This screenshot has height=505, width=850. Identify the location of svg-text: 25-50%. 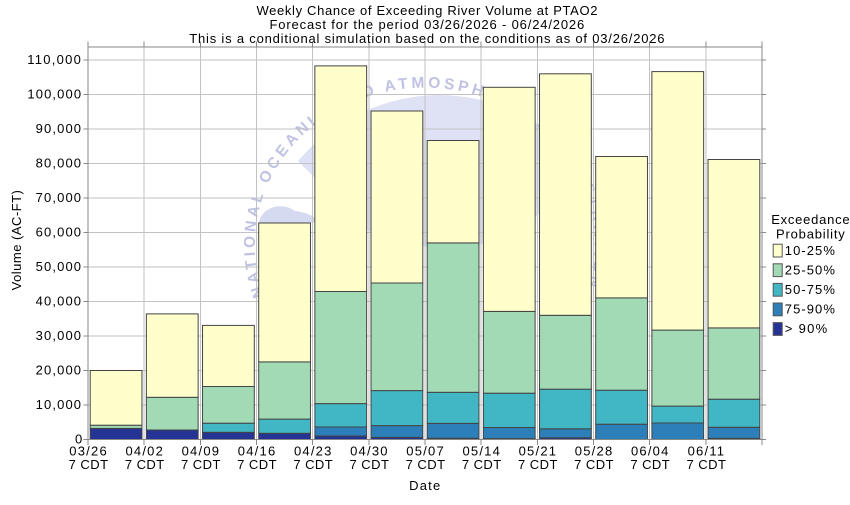
(810, 269).